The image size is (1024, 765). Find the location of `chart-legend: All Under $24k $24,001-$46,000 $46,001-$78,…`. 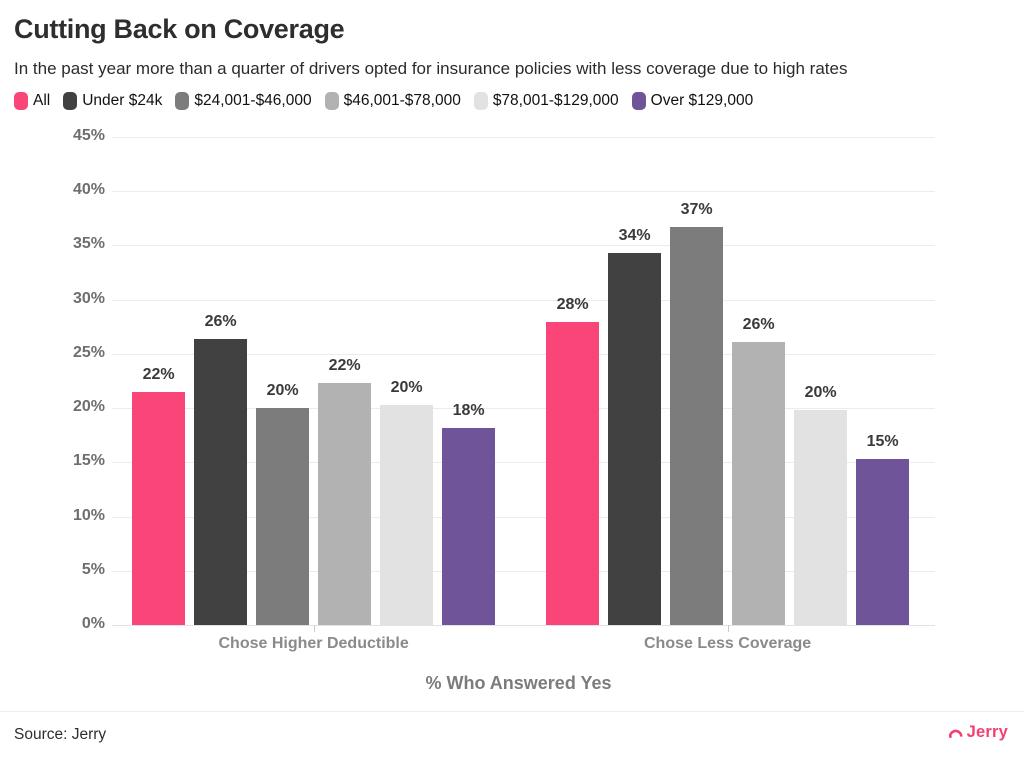

chart-legend: All Under $24k $24,001-$46,000 $46,001-$78,… is located at coordinates (383, 101).